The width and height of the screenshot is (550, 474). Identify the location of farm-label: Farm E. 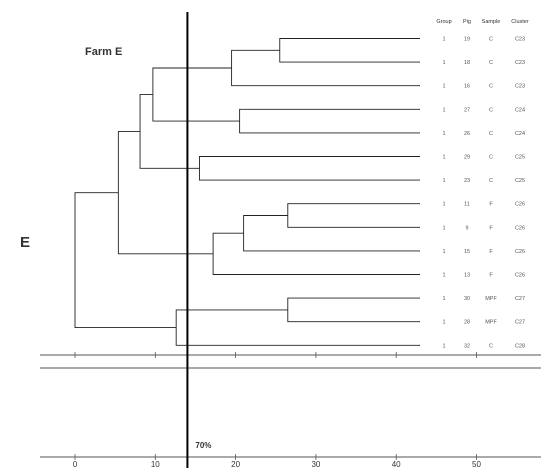
(103, 52).